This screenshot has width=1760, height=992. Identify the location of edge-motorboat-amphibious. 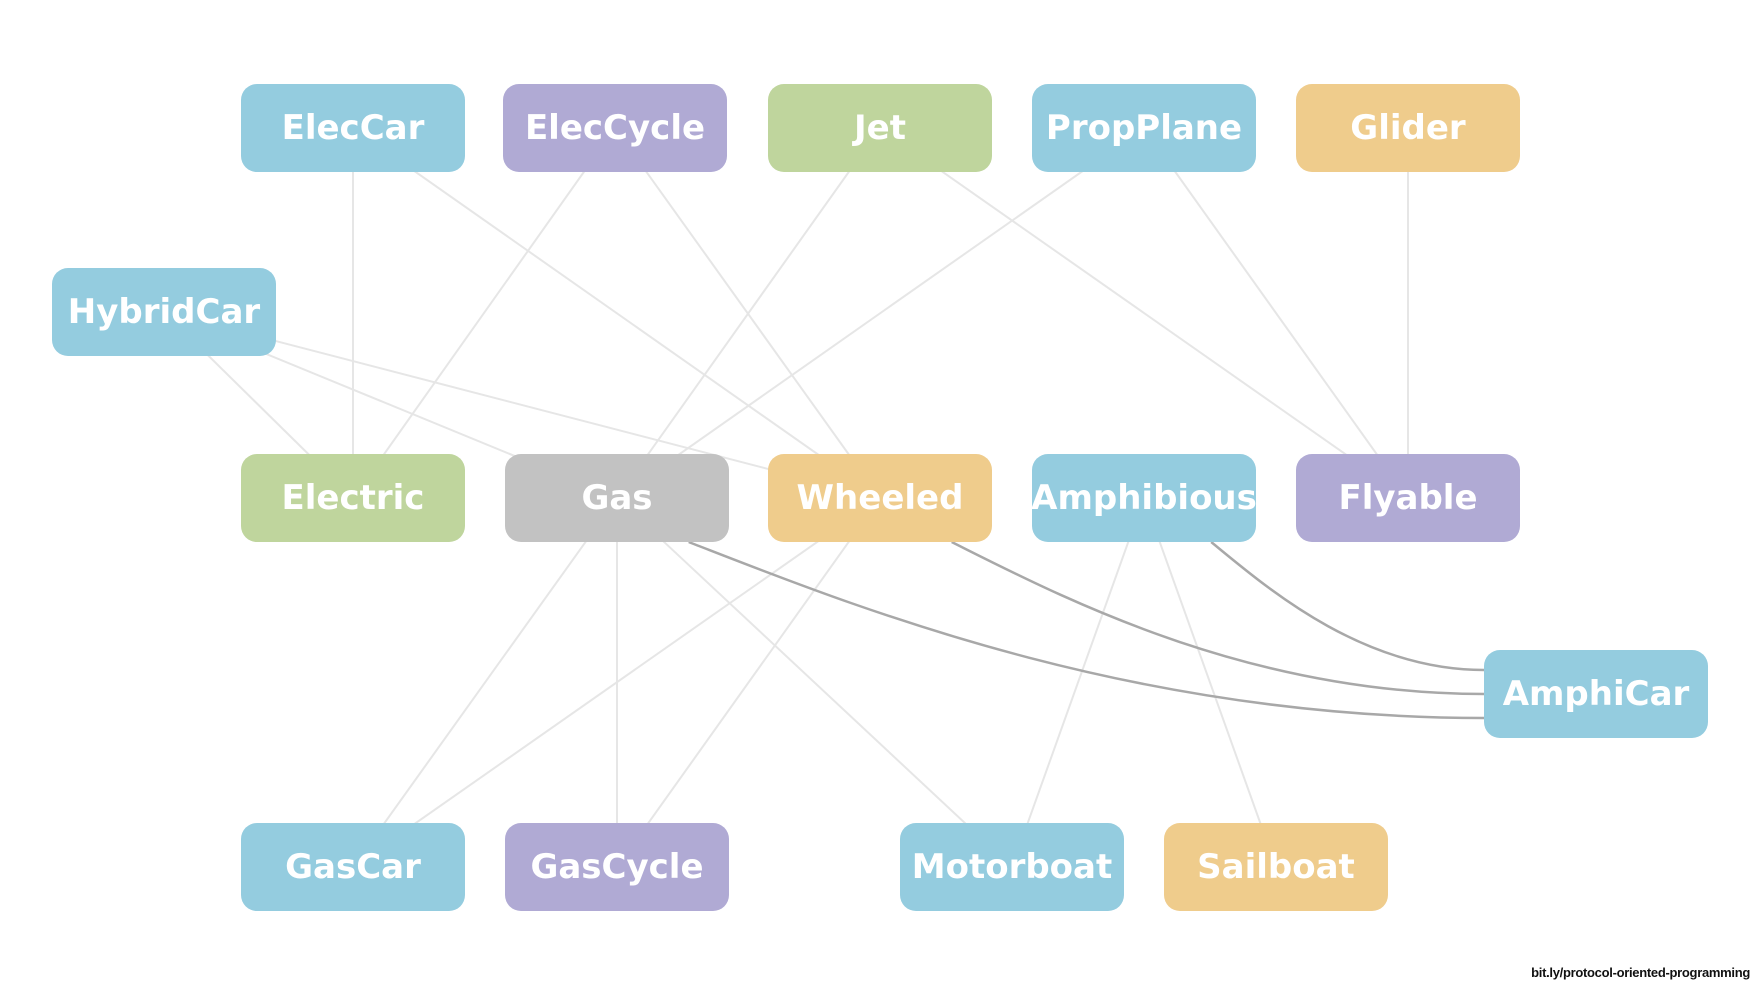
(1078, 682).